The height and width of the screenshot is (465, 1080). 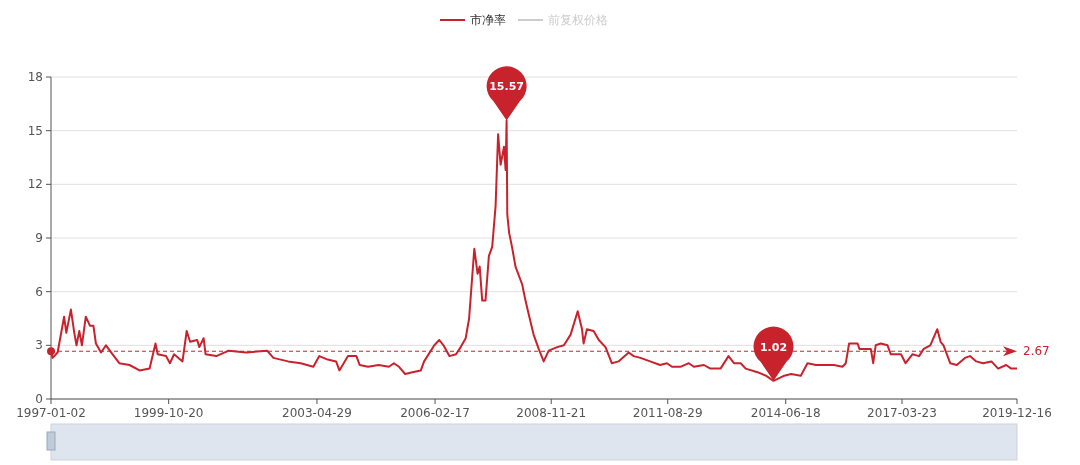 I want to click on x-tick-label: 2019-12-16, so click(x=1017, y=413).